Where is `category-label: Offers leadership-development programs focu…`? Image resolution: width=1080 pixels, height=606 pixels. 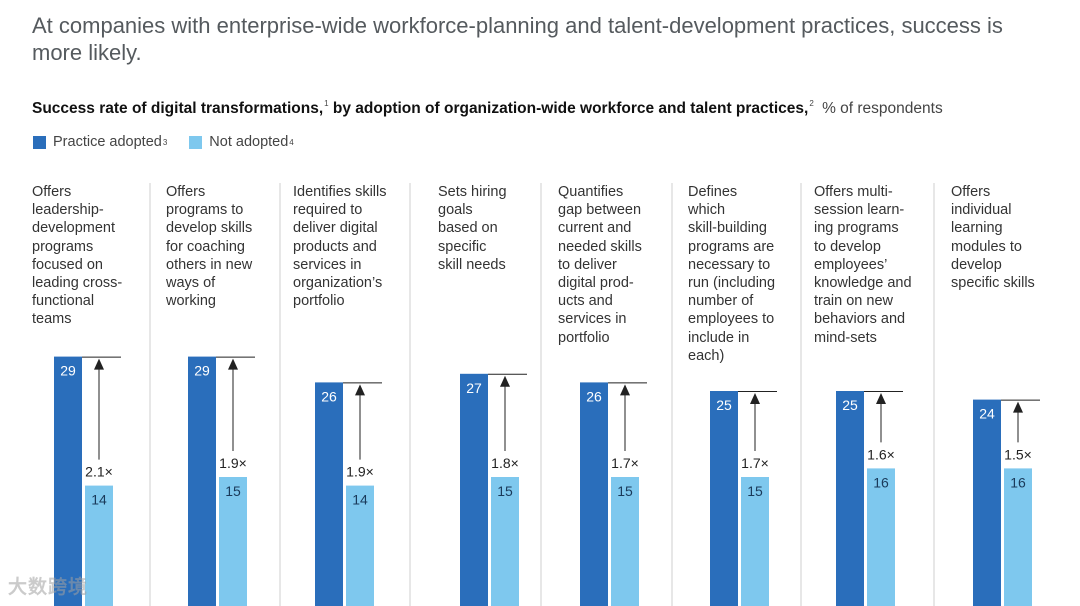 category-label: Offers leadership-development programs focu… is located at coordinates (77, 256).